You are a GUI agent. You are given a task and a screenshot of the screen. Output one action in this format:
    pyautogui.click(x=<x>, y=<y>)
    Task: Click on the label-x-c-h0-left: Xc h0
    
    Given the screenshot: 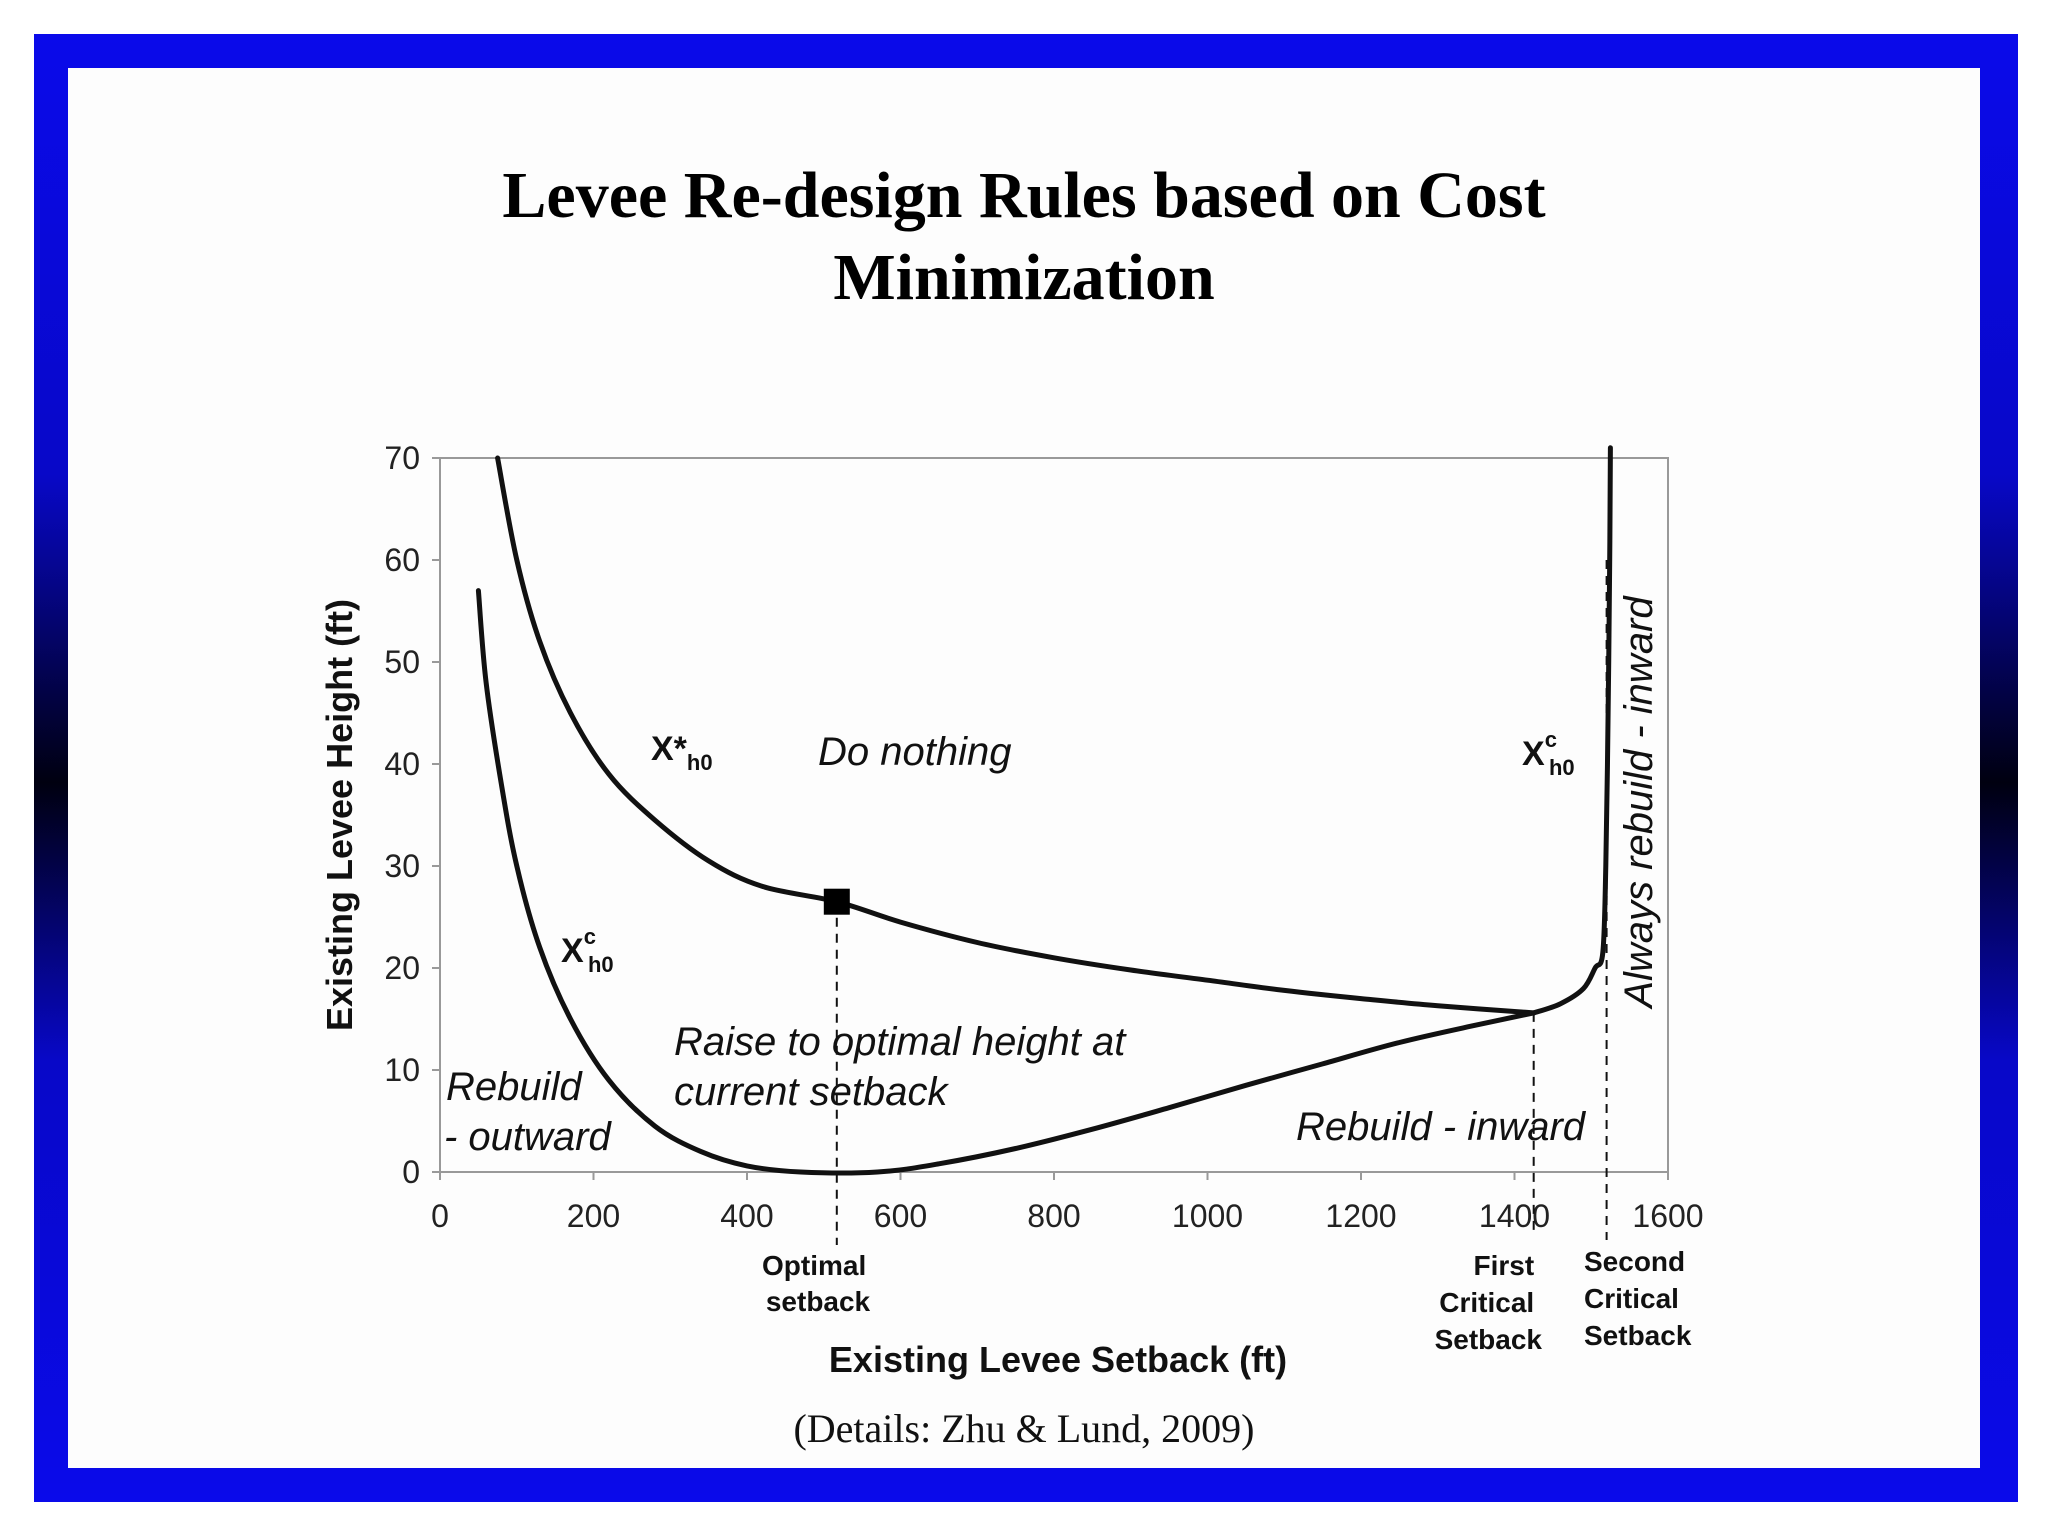 What is the action you would take?
    pyautogui.click(x=587, y=950)
    